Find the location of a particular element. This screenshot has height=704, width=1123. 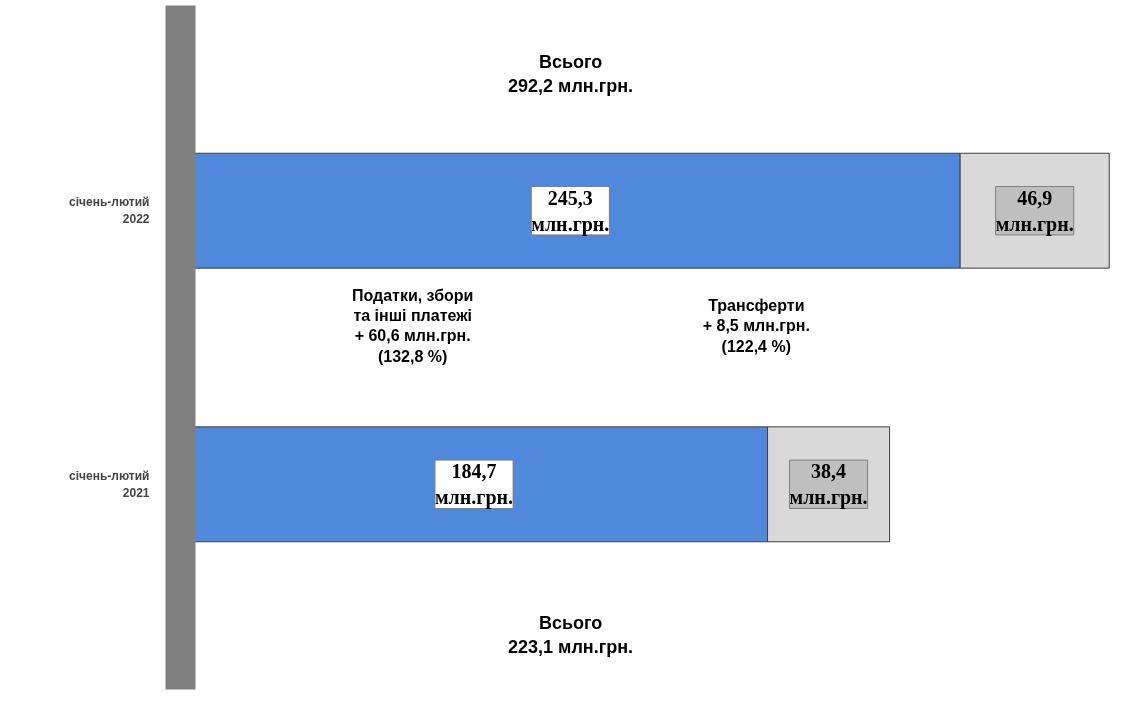

data-label: 38,4 млн.грн. is located at coordinates (828, 485).